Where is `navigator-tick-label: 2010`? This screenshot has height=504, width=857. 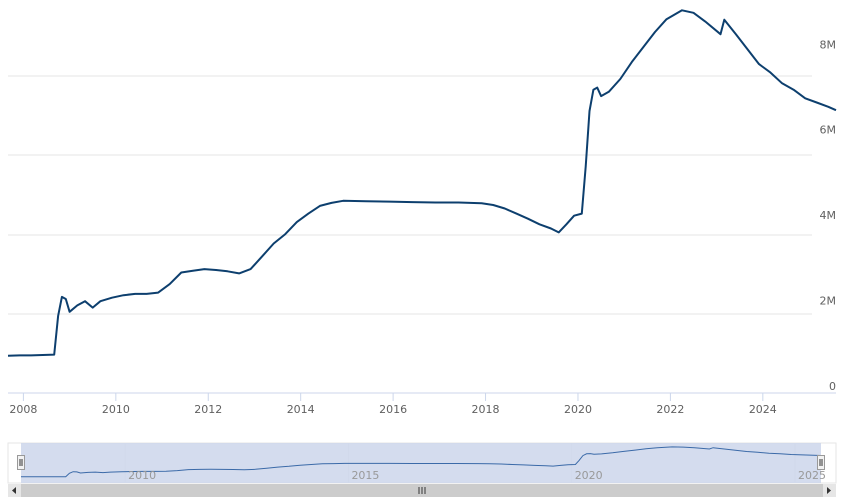 navigator-tick-label: 2010 is located at coordinates (142, 475).